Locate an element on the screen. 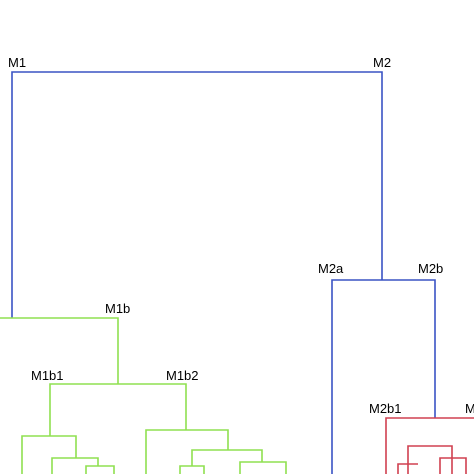 This screenshot has height=474, width=474. node-label: M2 is located at coordinates (382, 62).